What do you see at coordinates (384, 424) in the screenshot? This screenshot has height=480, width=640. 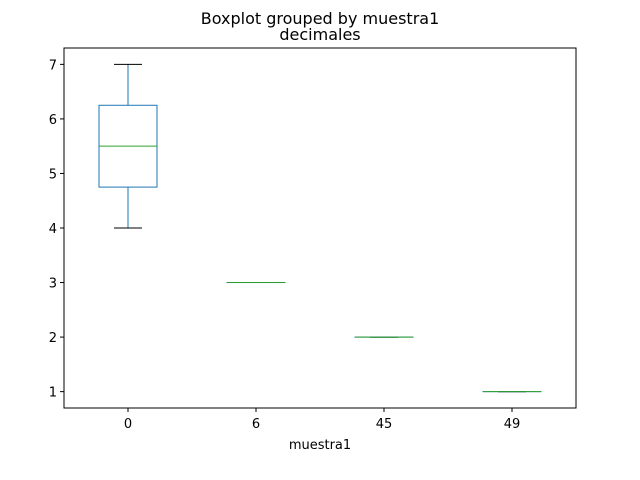 I see `x-tick-label: 45` at bounding box center [384, 424].